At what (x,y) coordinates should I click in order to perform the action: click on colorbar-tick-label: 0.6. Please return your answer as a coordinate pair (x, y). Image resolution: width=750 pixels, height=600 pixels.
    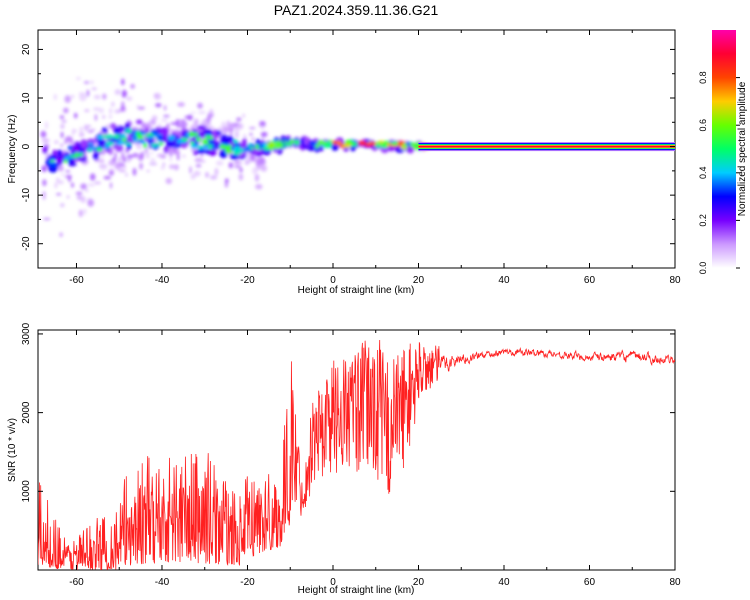
    Looking at the image, I should click on (703, 125).